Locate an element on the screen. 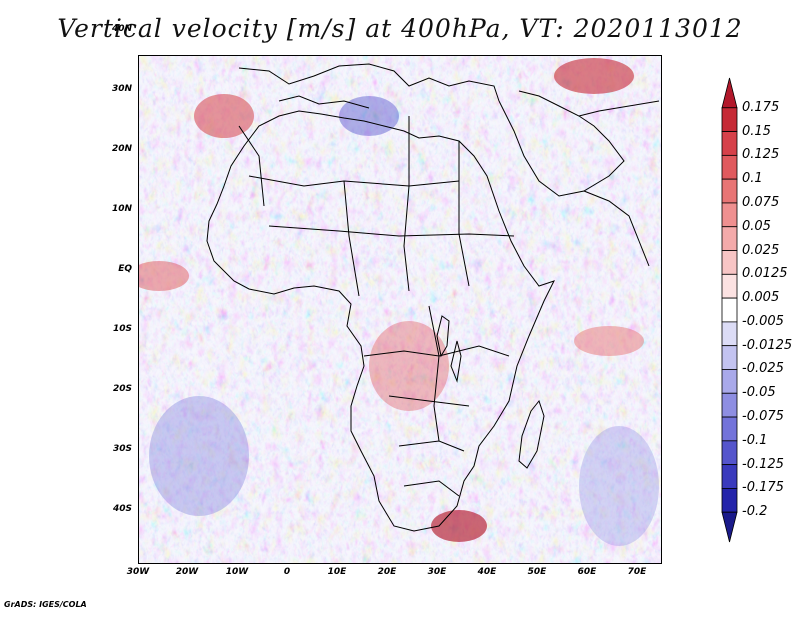 Image resolution: width=800 pixels, height=618 pixels. colorbar-label: 0.075 is located at coordinates (761, 202).